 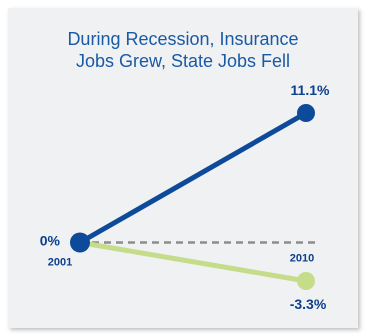 What do you see at coordinates (302, 259) in the screenshot?
I see `x-tick-label-end: 2010` at bounding box center [302, 259].